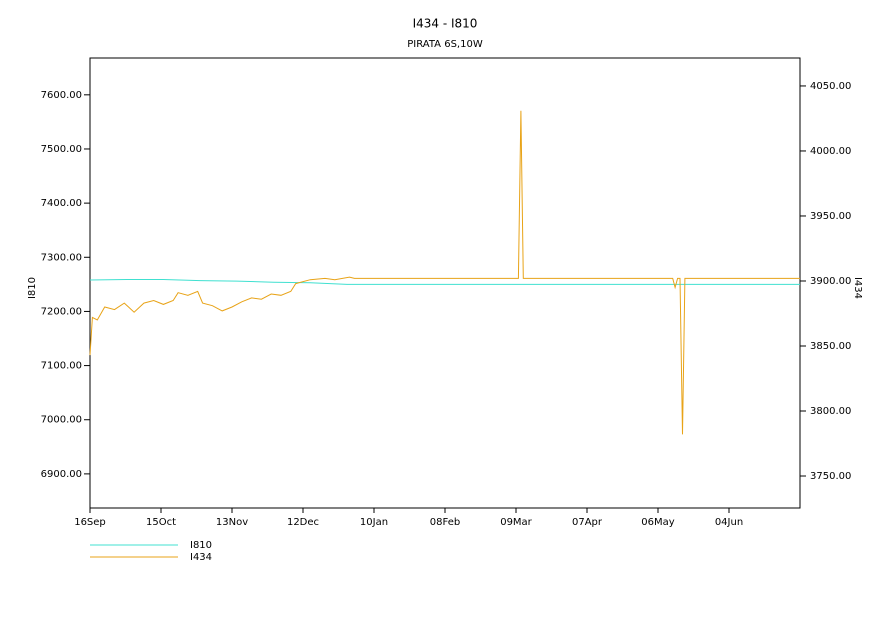 This screenshot has height=634, width=891. Describe the element at coordinates (32, 288) in the screenshot. I see `y-axis-label: I810` at that location.